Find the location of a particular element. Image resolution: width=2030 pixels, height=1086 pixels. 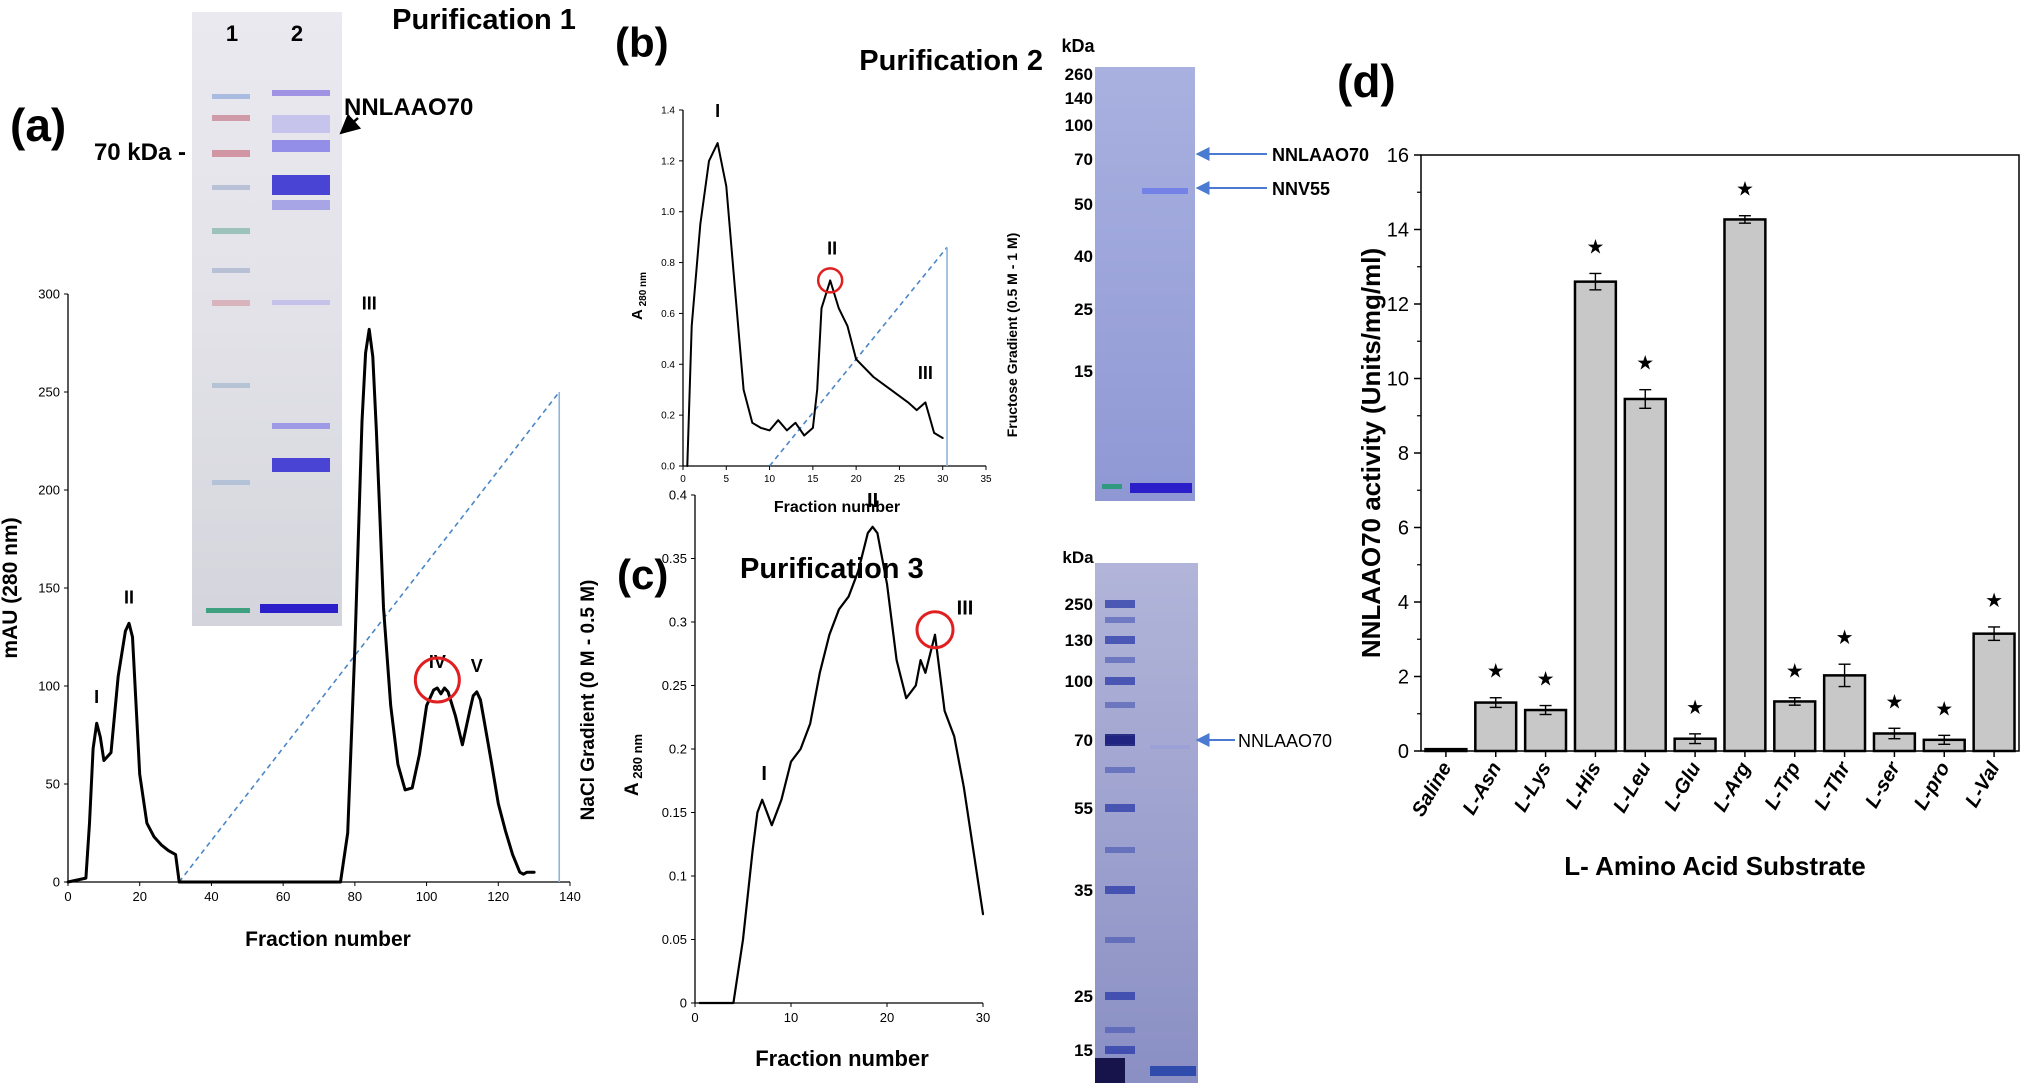

x-tick-label: 10 is located at coordinates (791, 1017).